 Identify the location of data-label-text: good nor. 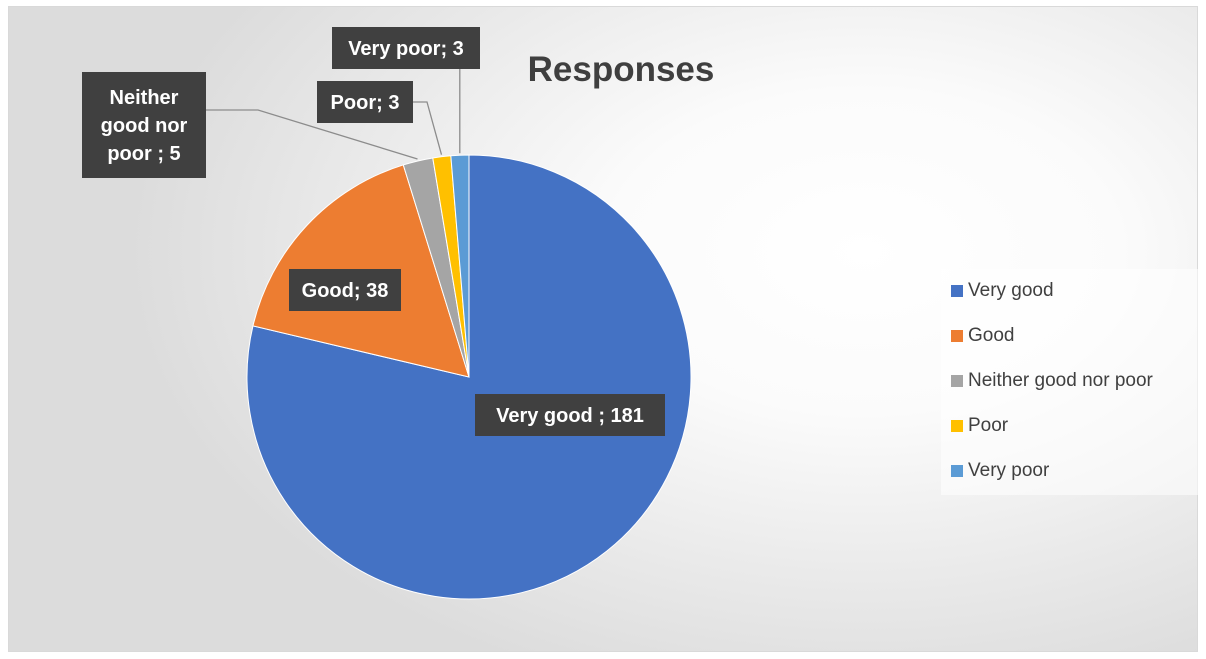
(144, 126).